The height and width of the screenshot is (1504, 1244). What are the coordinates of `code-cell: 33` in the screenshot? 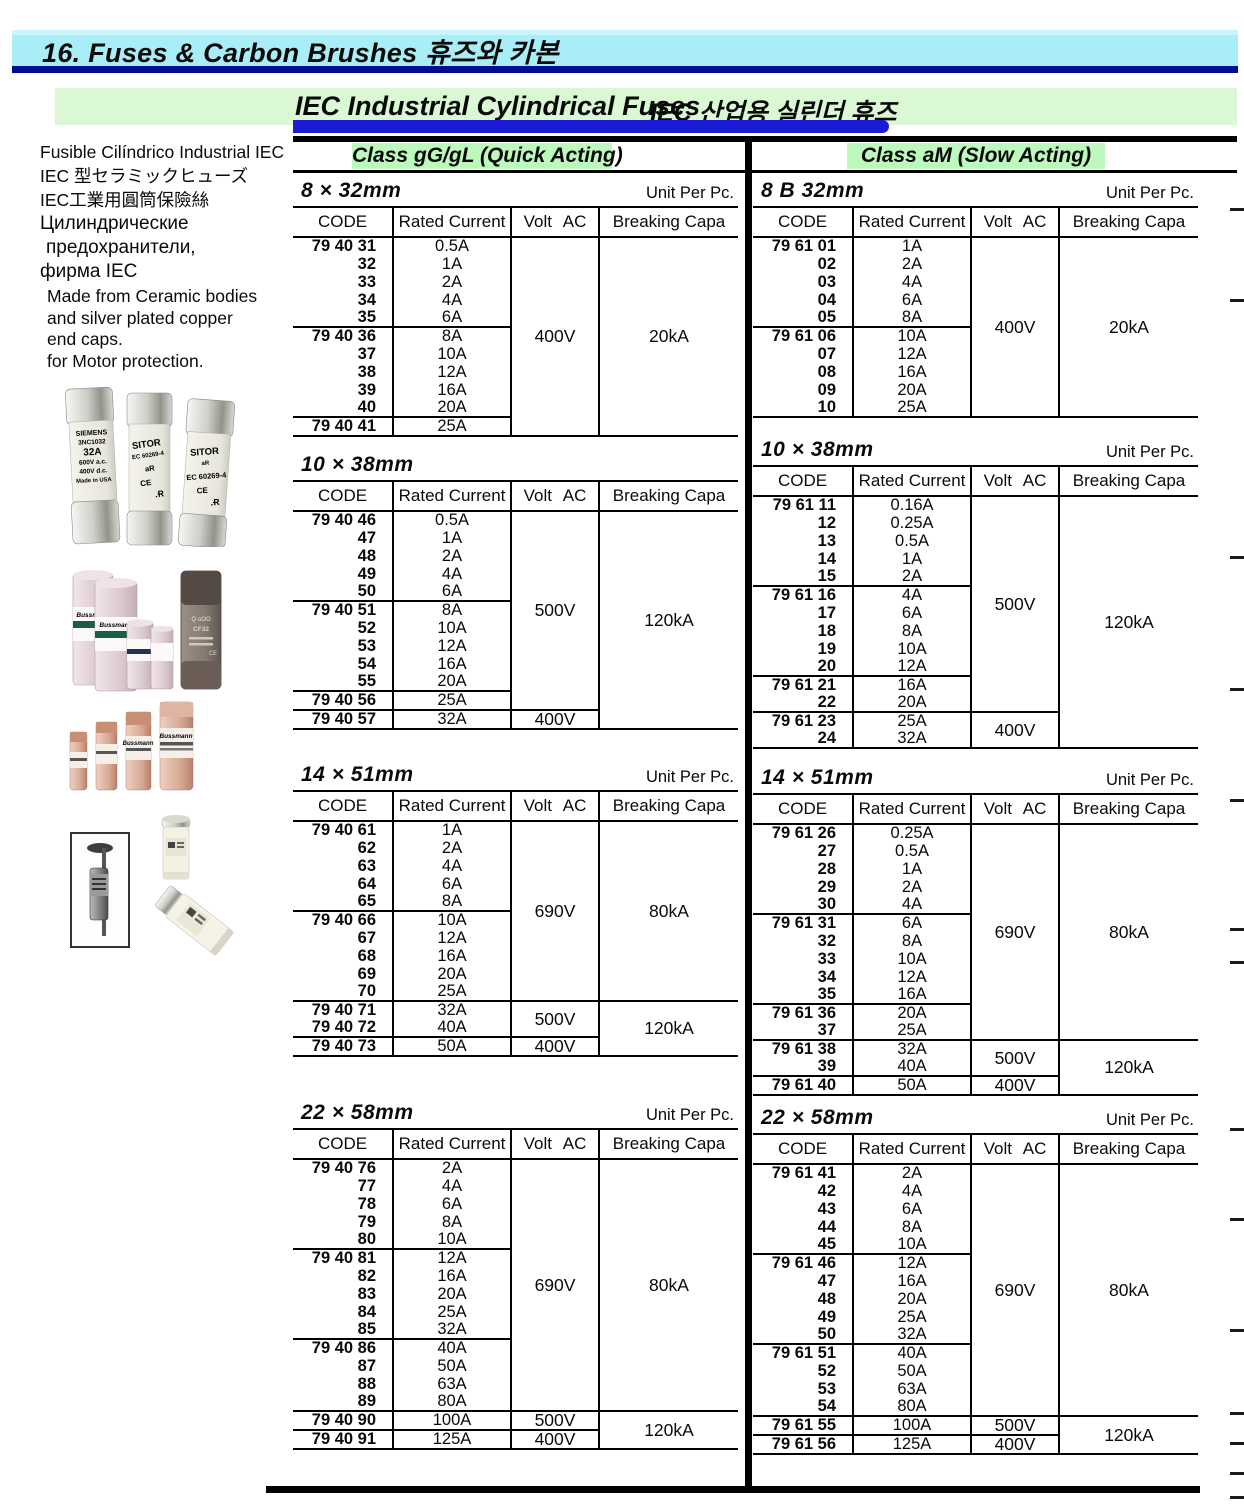 It's located at (343, 282).